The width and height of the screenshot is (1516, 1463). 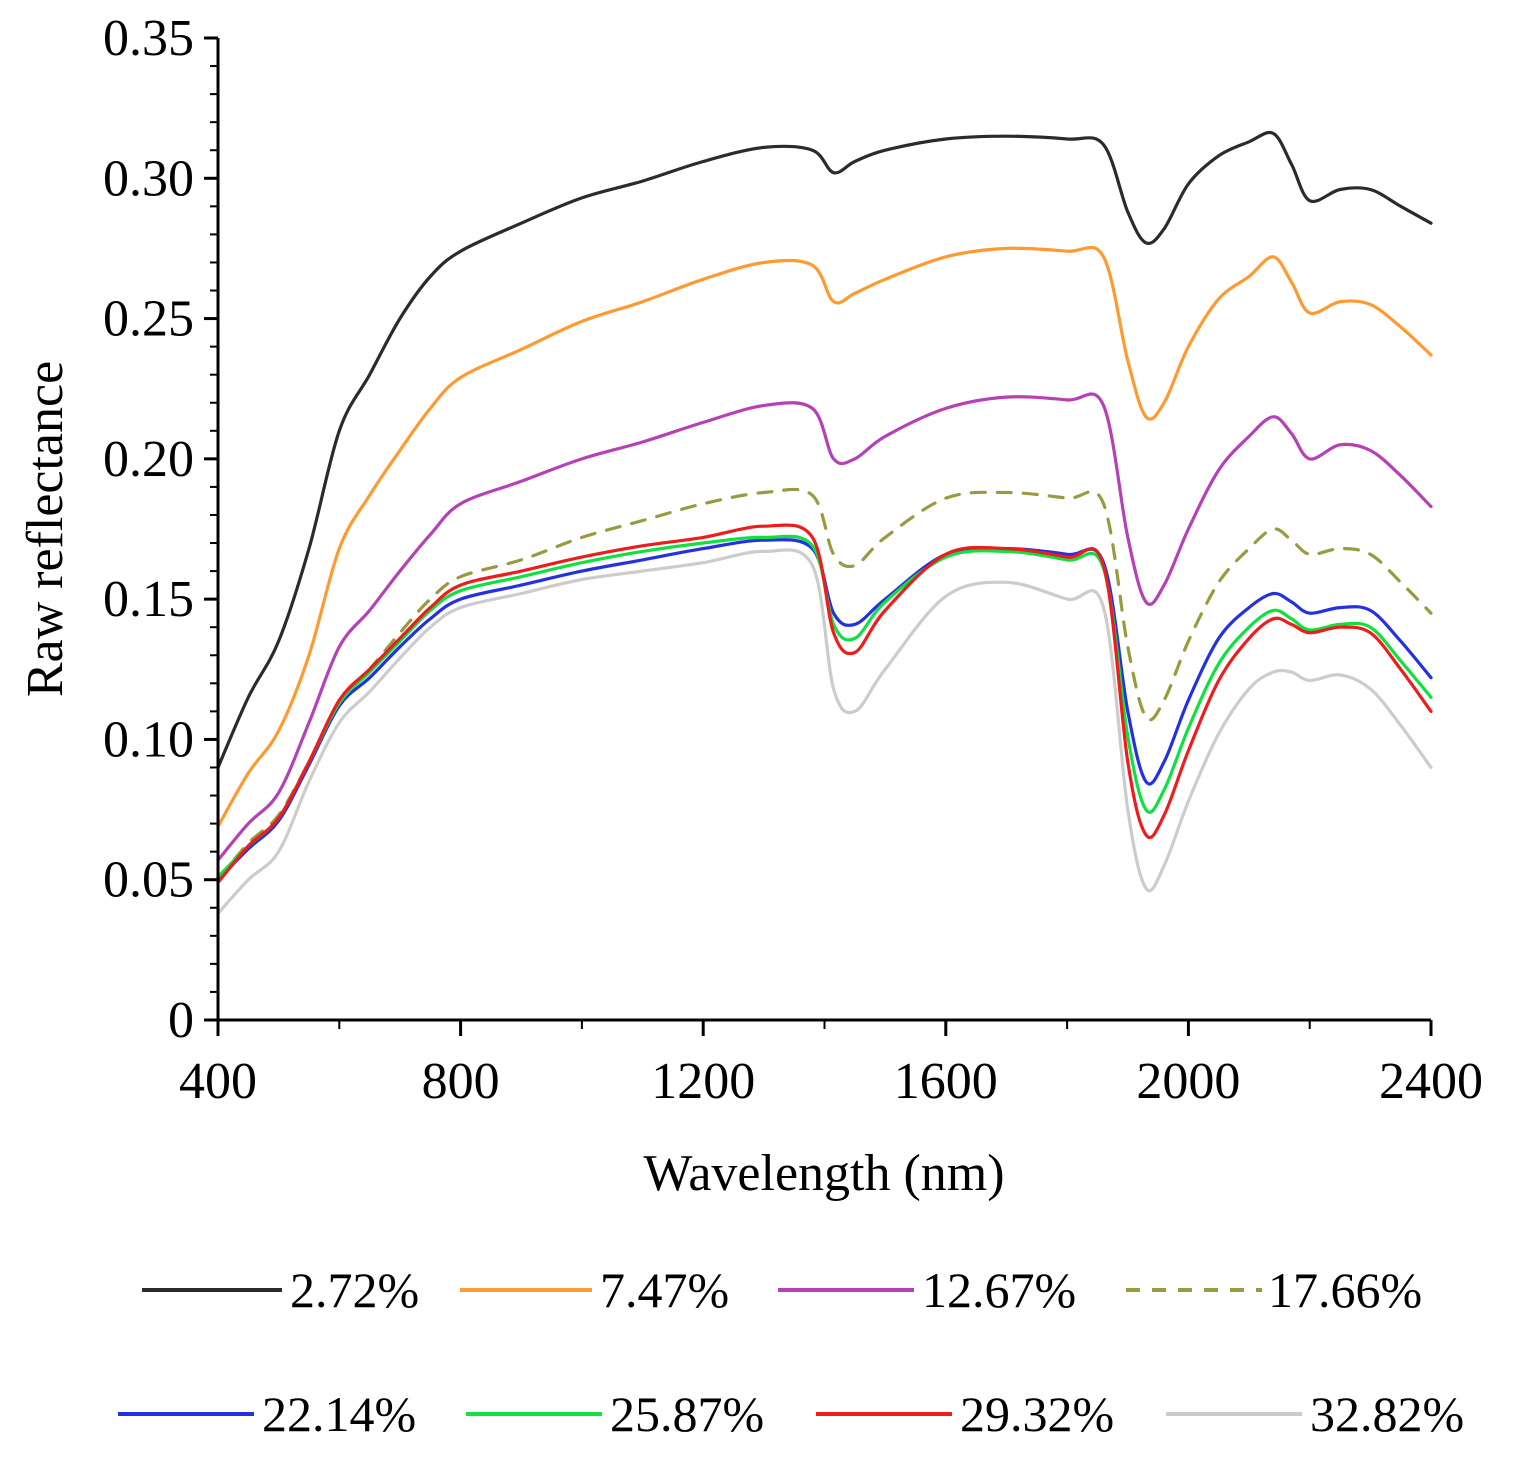 What do you see at coordinates (354, 1290) in the screenshot?
I see `legend-label-0: 2.72%` at bounding box center [354, 1290].